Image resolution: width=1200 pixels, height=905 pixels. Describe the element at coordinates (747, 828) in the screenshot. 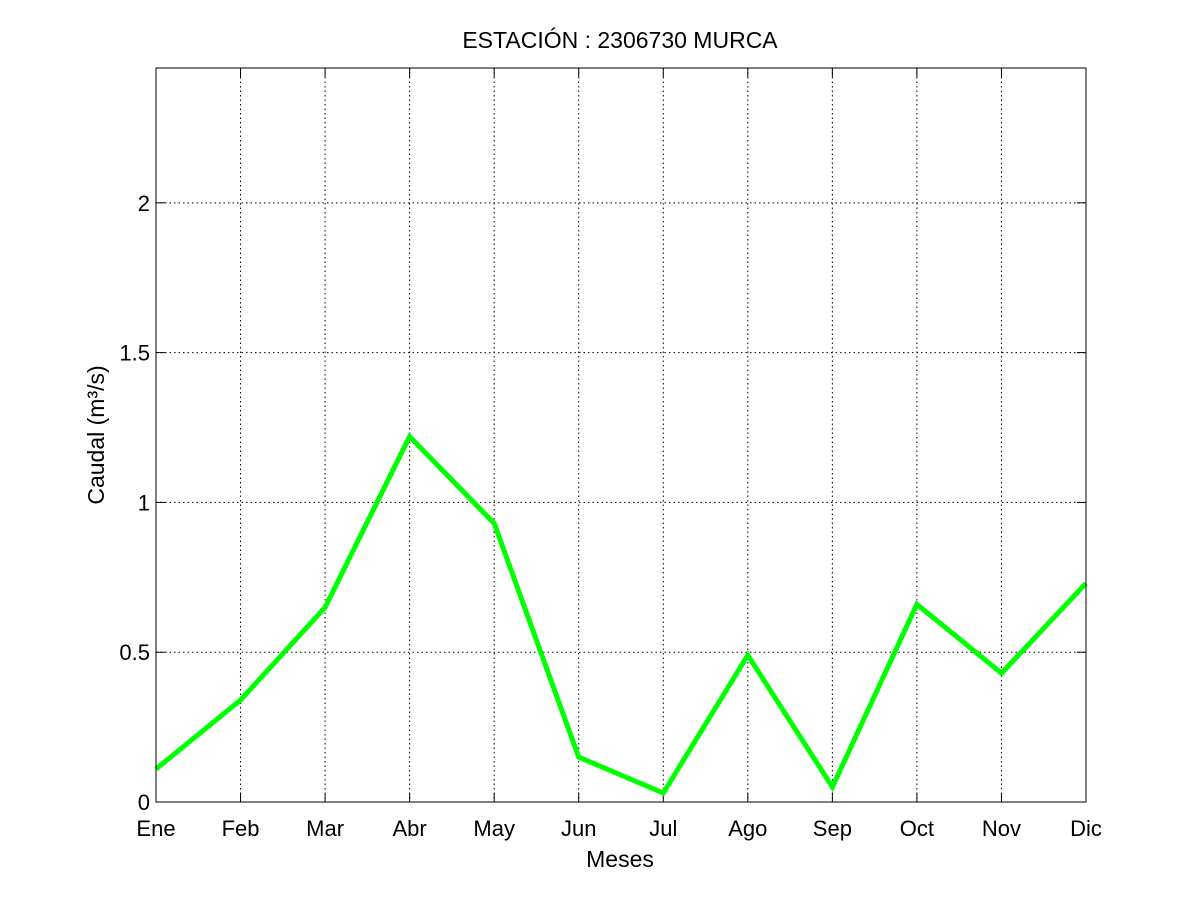

I see `x-tick-label: Ago` at that location.